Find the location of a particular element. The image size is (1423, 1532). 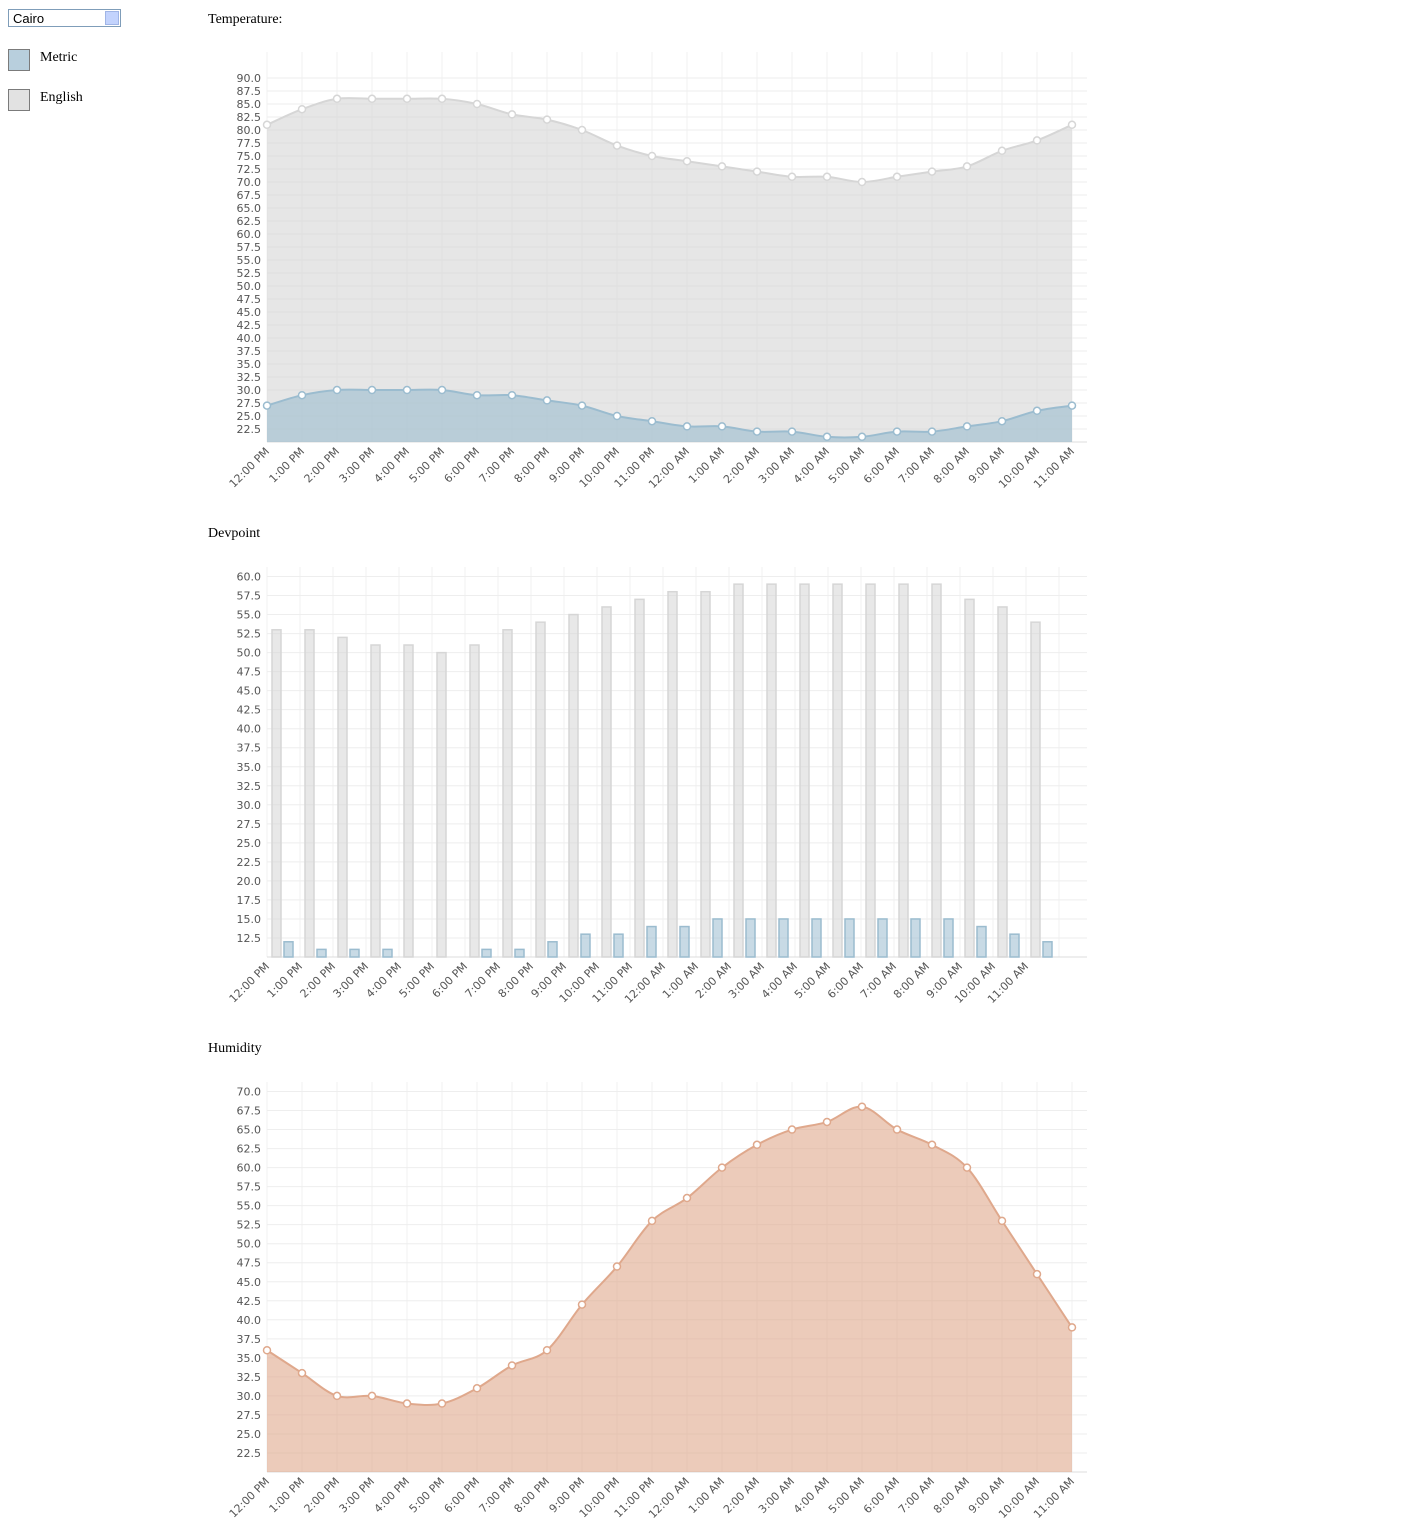

y-tick-label: 62.5 is located at coordinates (249, 1149).